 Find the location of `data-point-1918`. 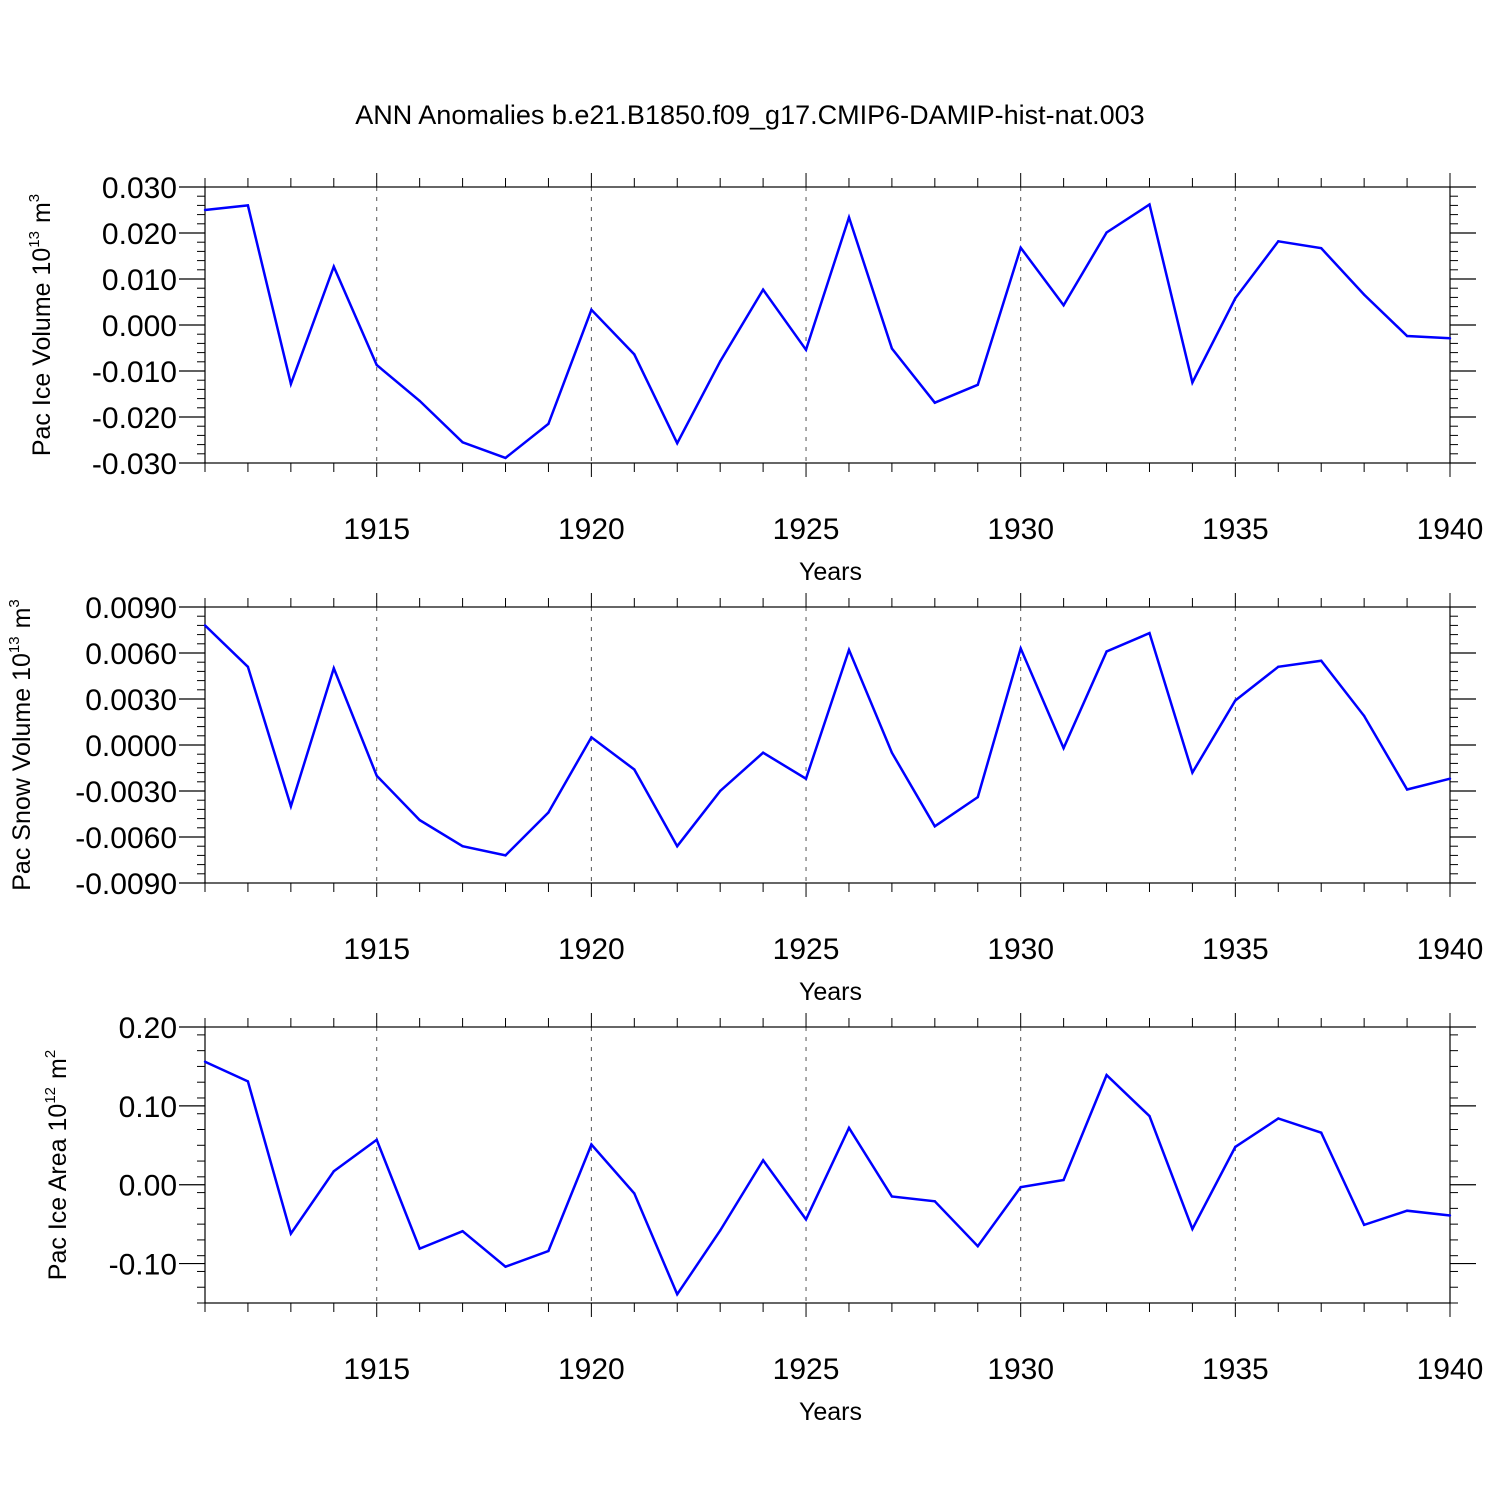

data-point-1918 is located at coordinates (505, 458).